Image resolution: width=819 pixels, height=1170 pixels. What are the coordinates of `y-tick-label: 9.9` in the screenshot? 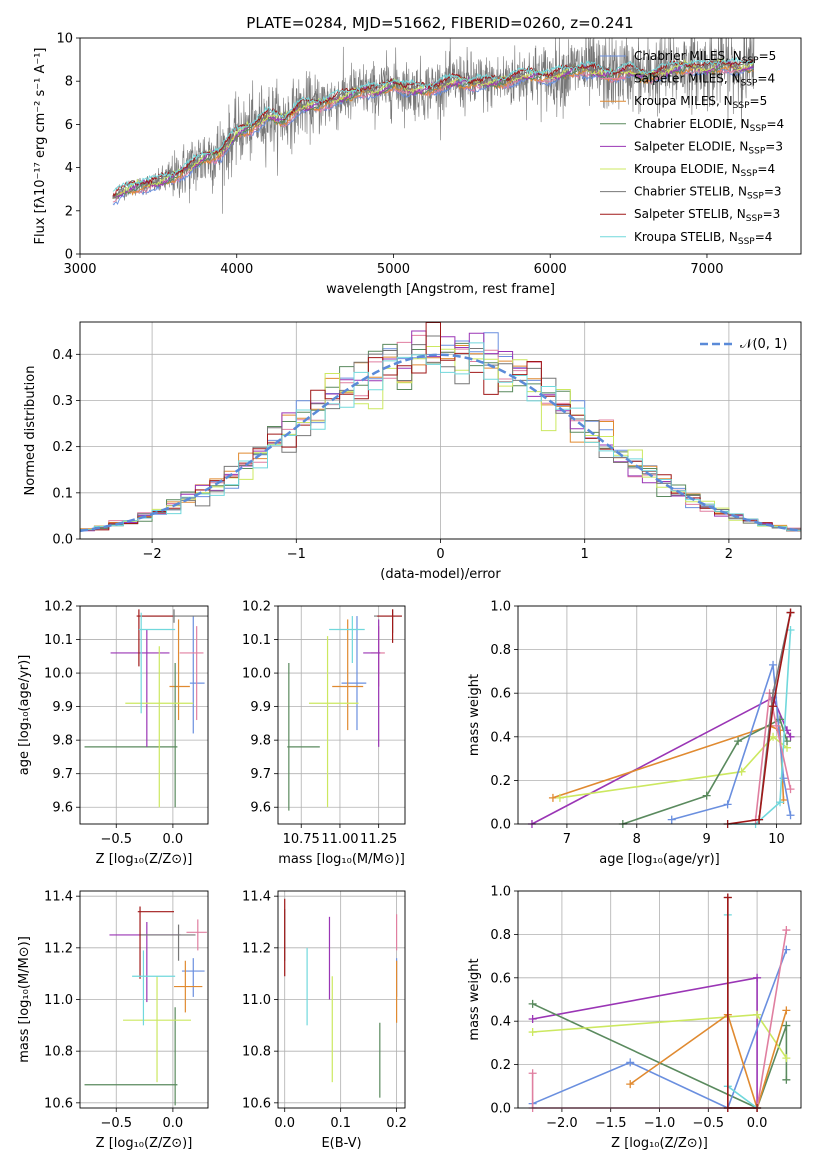 It's located at (260, 707).